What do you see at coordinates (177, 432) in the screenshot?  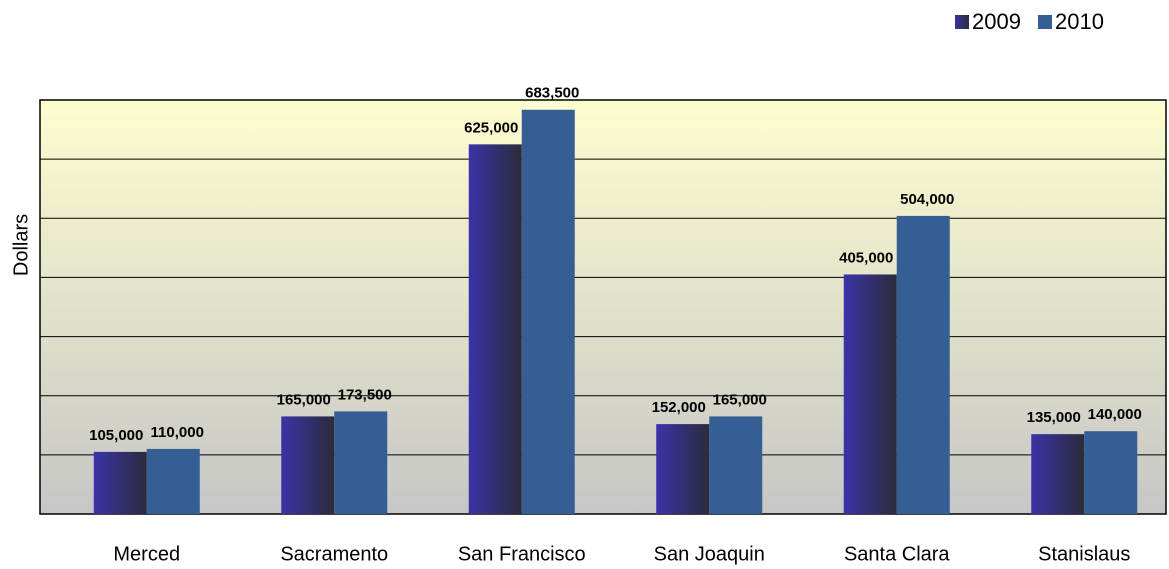 I see `data-label: 110,000` at bounding box center [177, 432].